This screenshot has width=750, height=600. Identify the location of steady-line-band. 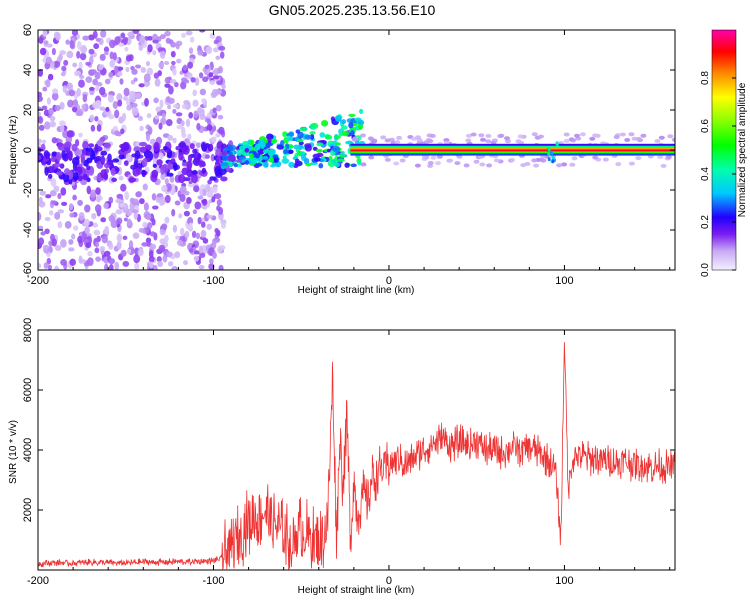
(512, 148).